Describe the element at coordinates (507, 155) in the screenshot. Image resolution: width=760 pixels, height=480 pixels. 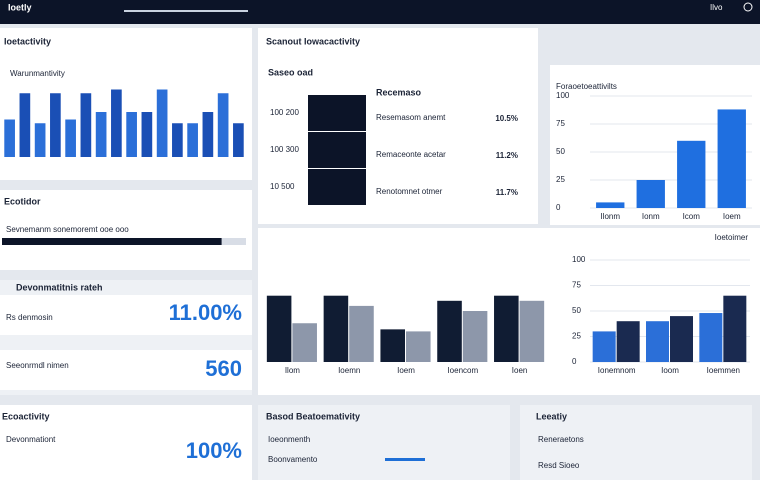
I see `row-value: 11.2%` at that location.